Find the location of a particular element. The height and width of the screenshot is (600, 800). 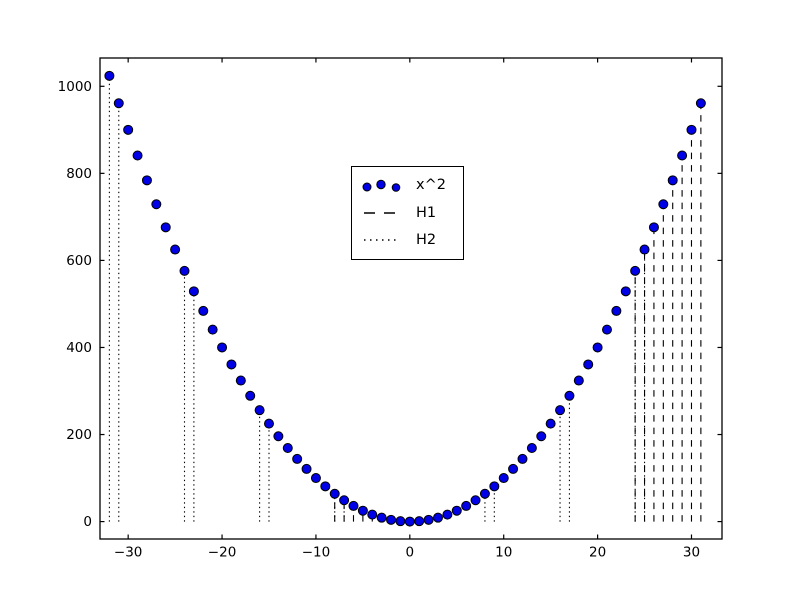

x-tick-label: −20 is located at coordinates (222, 553).